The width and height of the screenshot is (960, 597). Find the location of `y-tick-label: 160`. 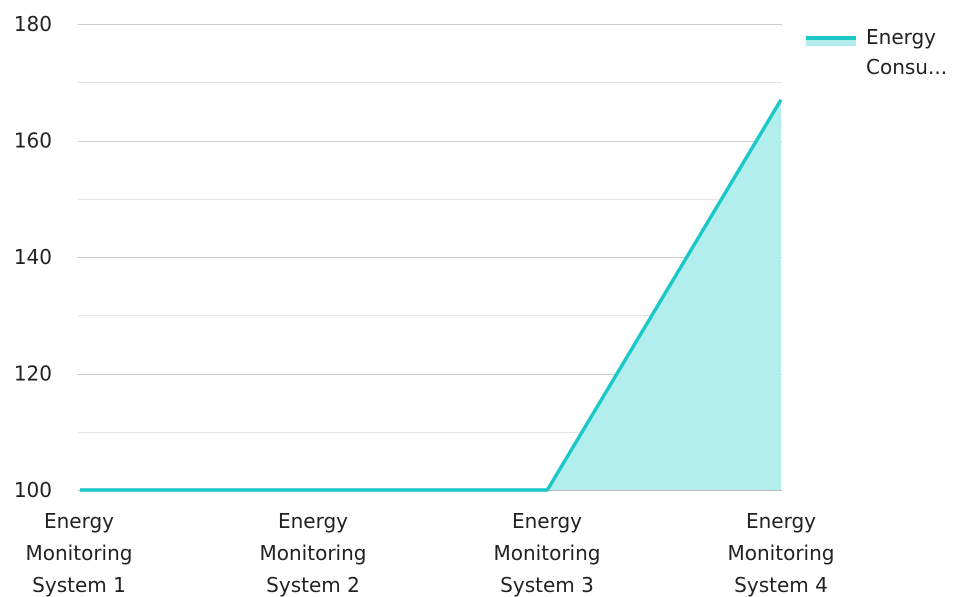

y-tick-label: 160 is located at coordinates (33, 141).